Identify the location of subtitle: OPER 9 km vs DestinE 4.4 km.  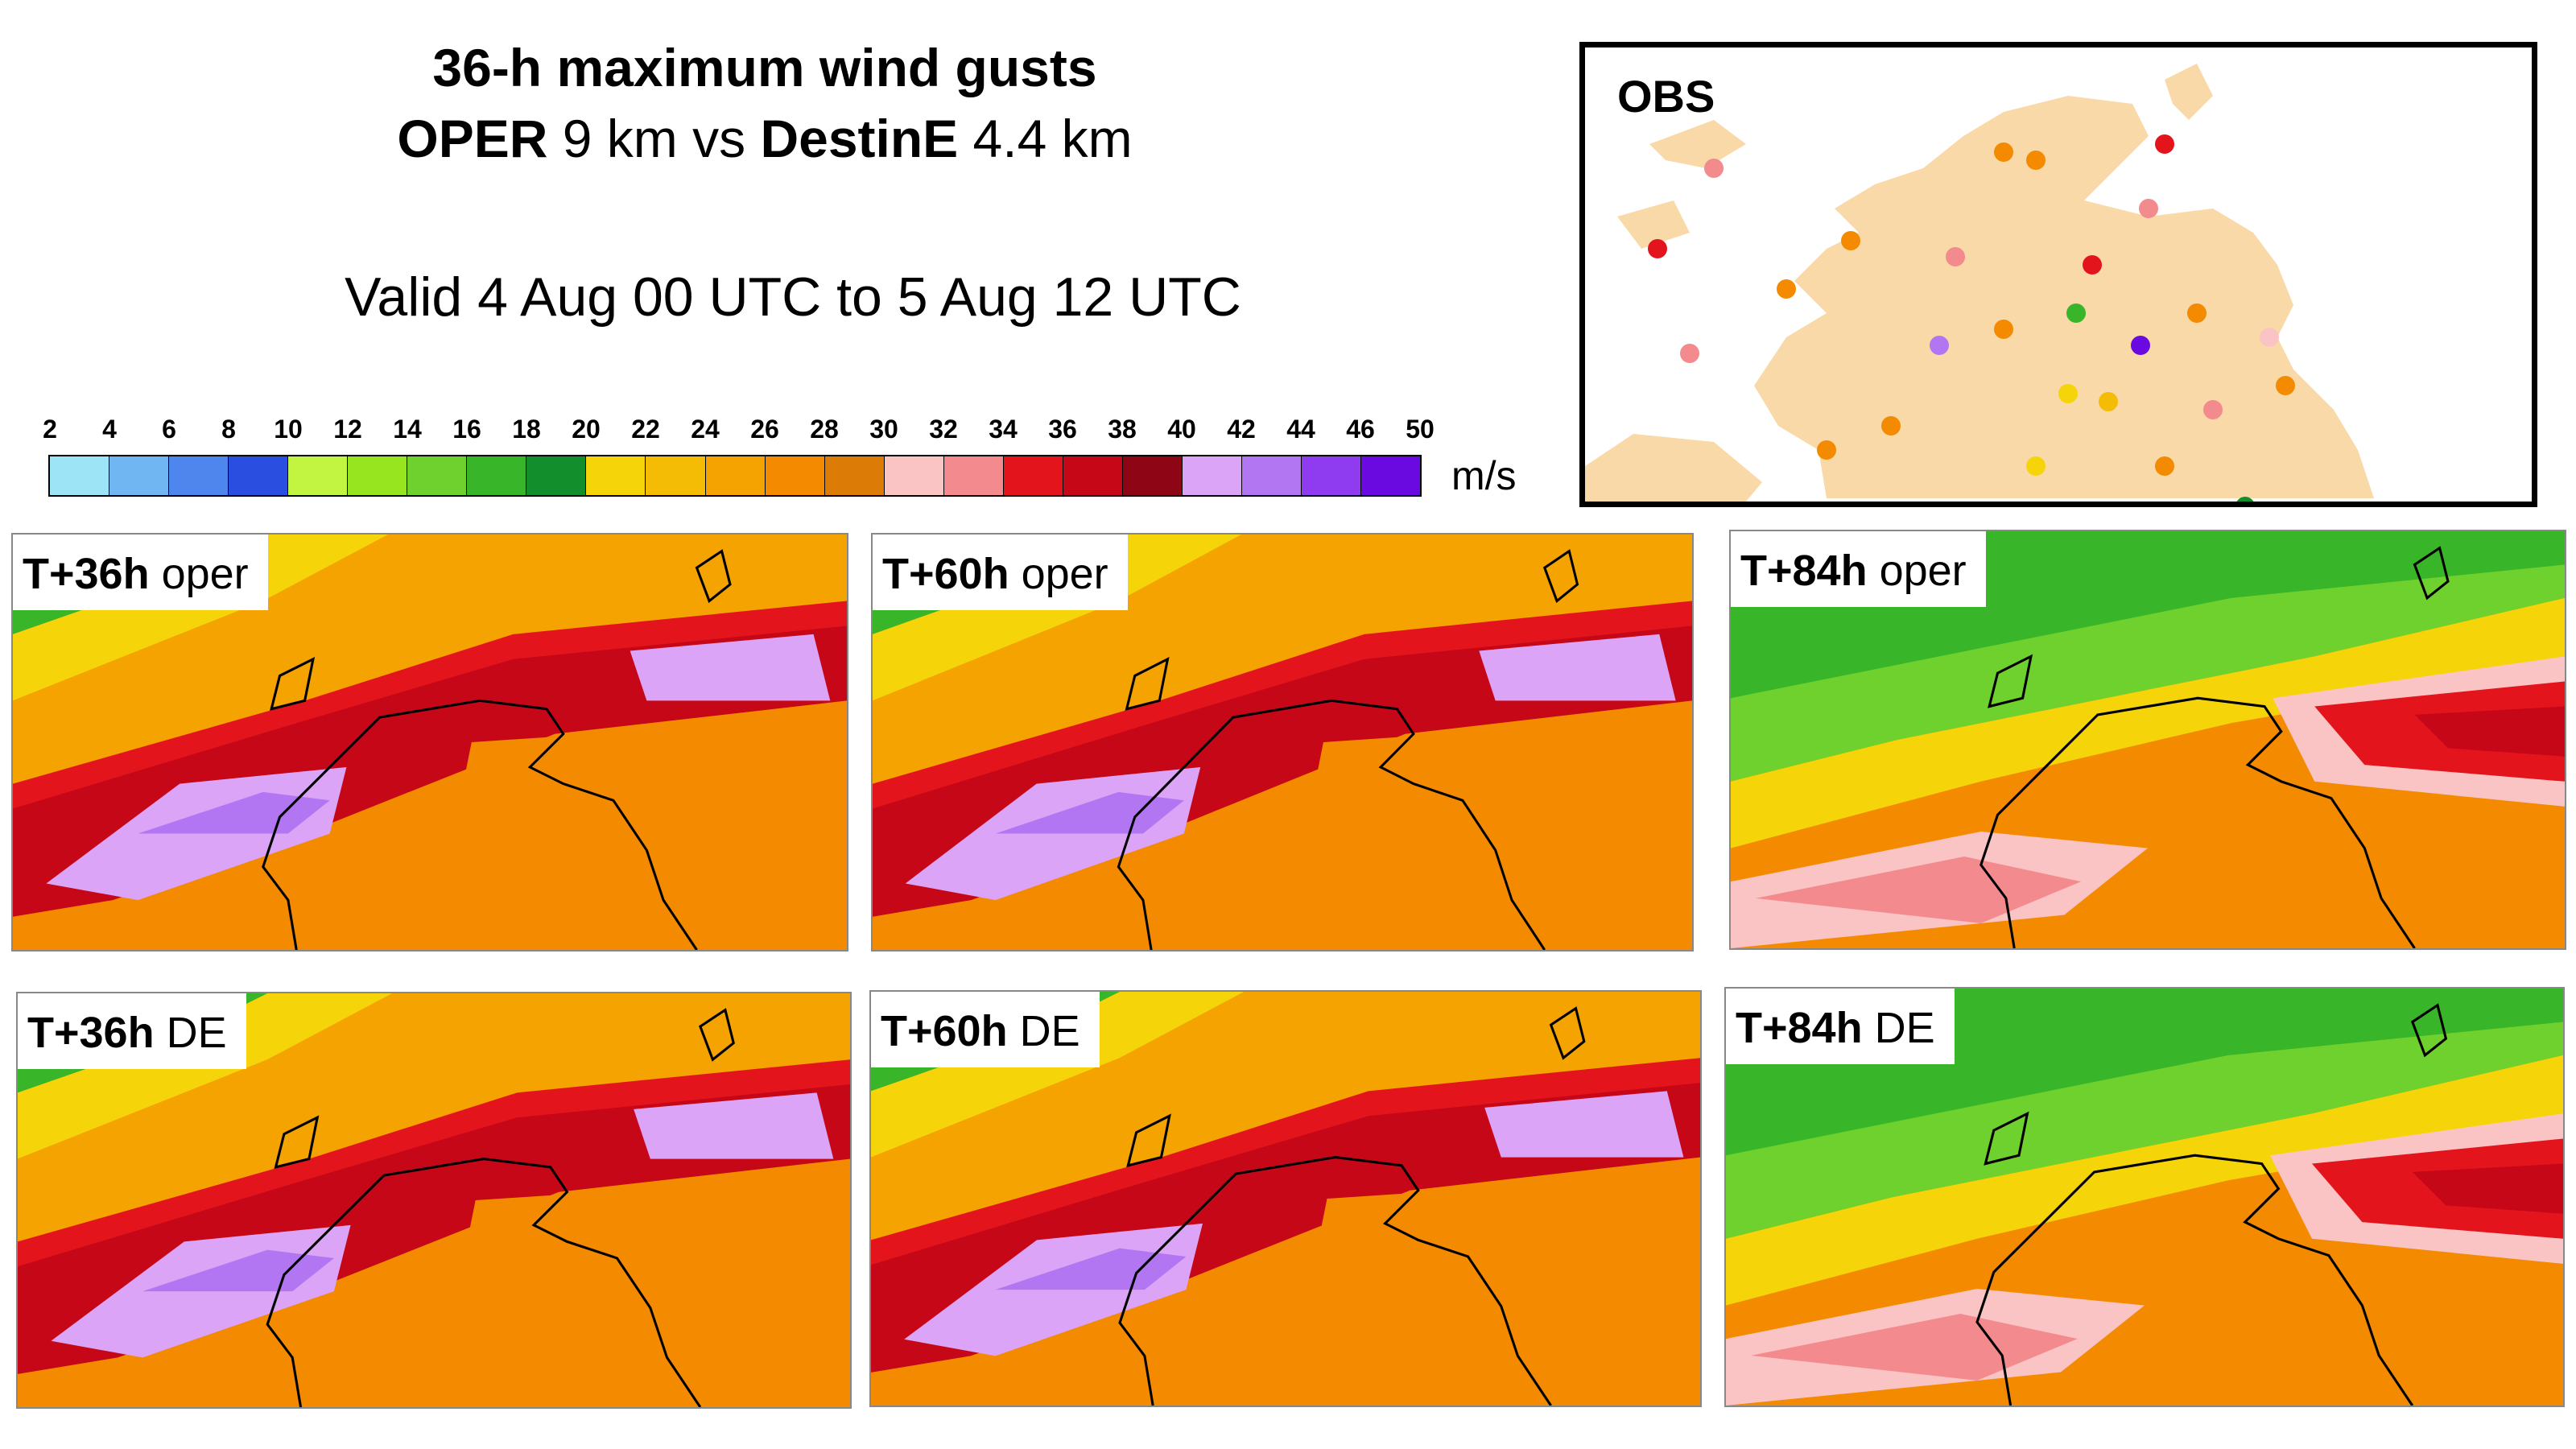
(764, 138).